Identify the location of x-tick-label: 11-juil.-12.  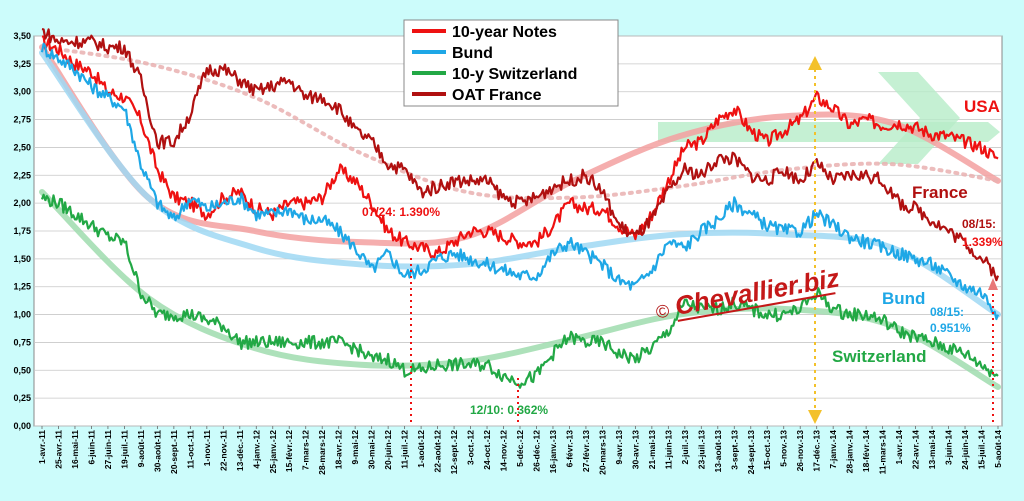
(405, 449).